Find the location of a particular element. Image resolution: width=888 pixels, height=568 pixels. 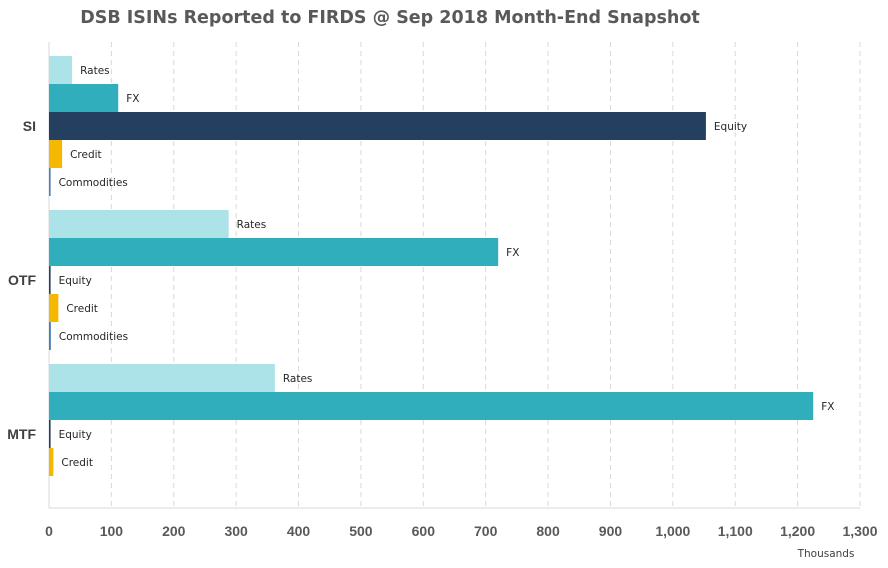

y-category-label: MTF is located at coordinates (21, 434).